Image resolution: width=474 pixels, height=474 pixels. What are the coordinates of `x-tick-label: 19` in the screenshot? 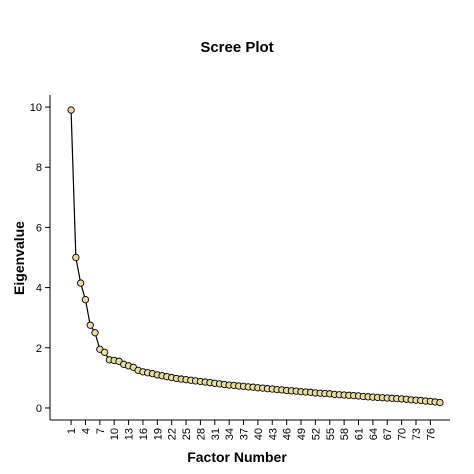 It's located at (158, 434).